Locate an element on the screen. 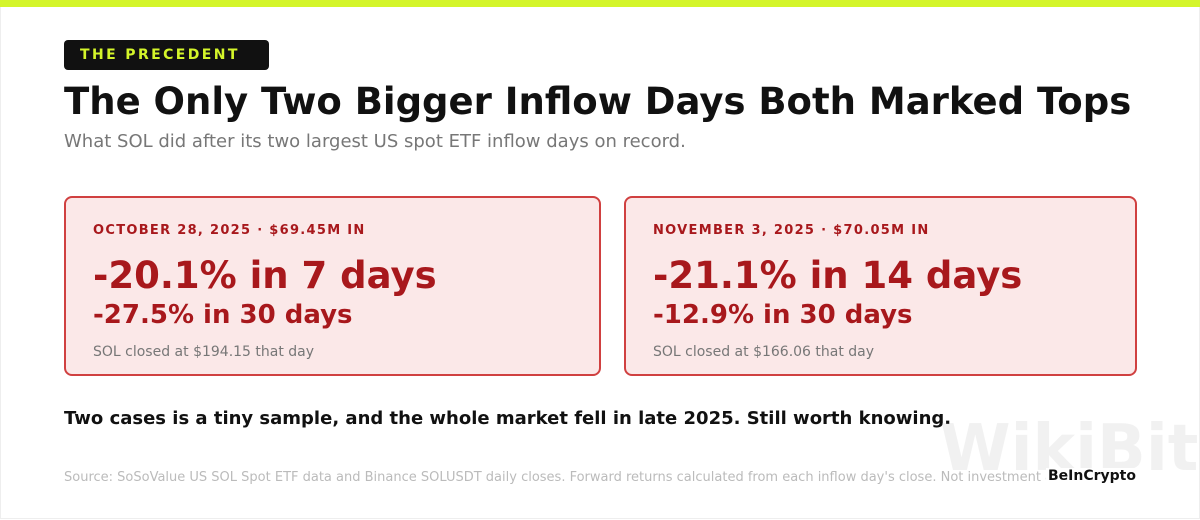 The width and height of the screenshot is (1200, 520). badge: THE PRECEDENT is located at coordinates (166, 55).